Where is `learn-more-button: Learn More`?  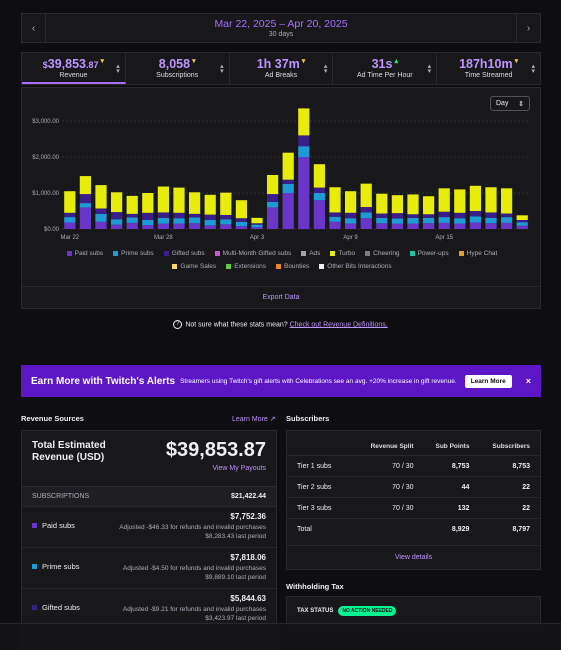
learn-more-button: Learn More is located at coordinates (488, 381).